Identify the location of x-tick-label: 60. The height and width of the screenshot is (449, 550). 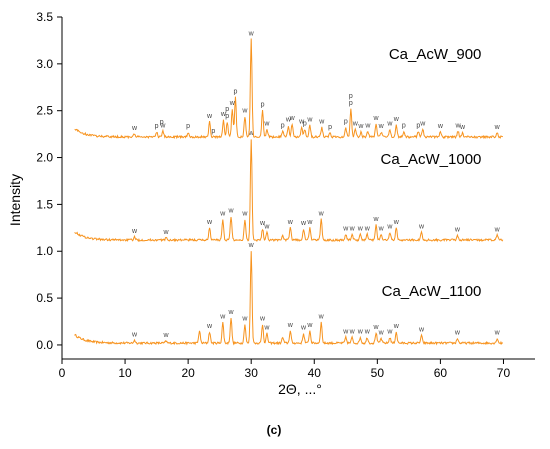
(441, 373).